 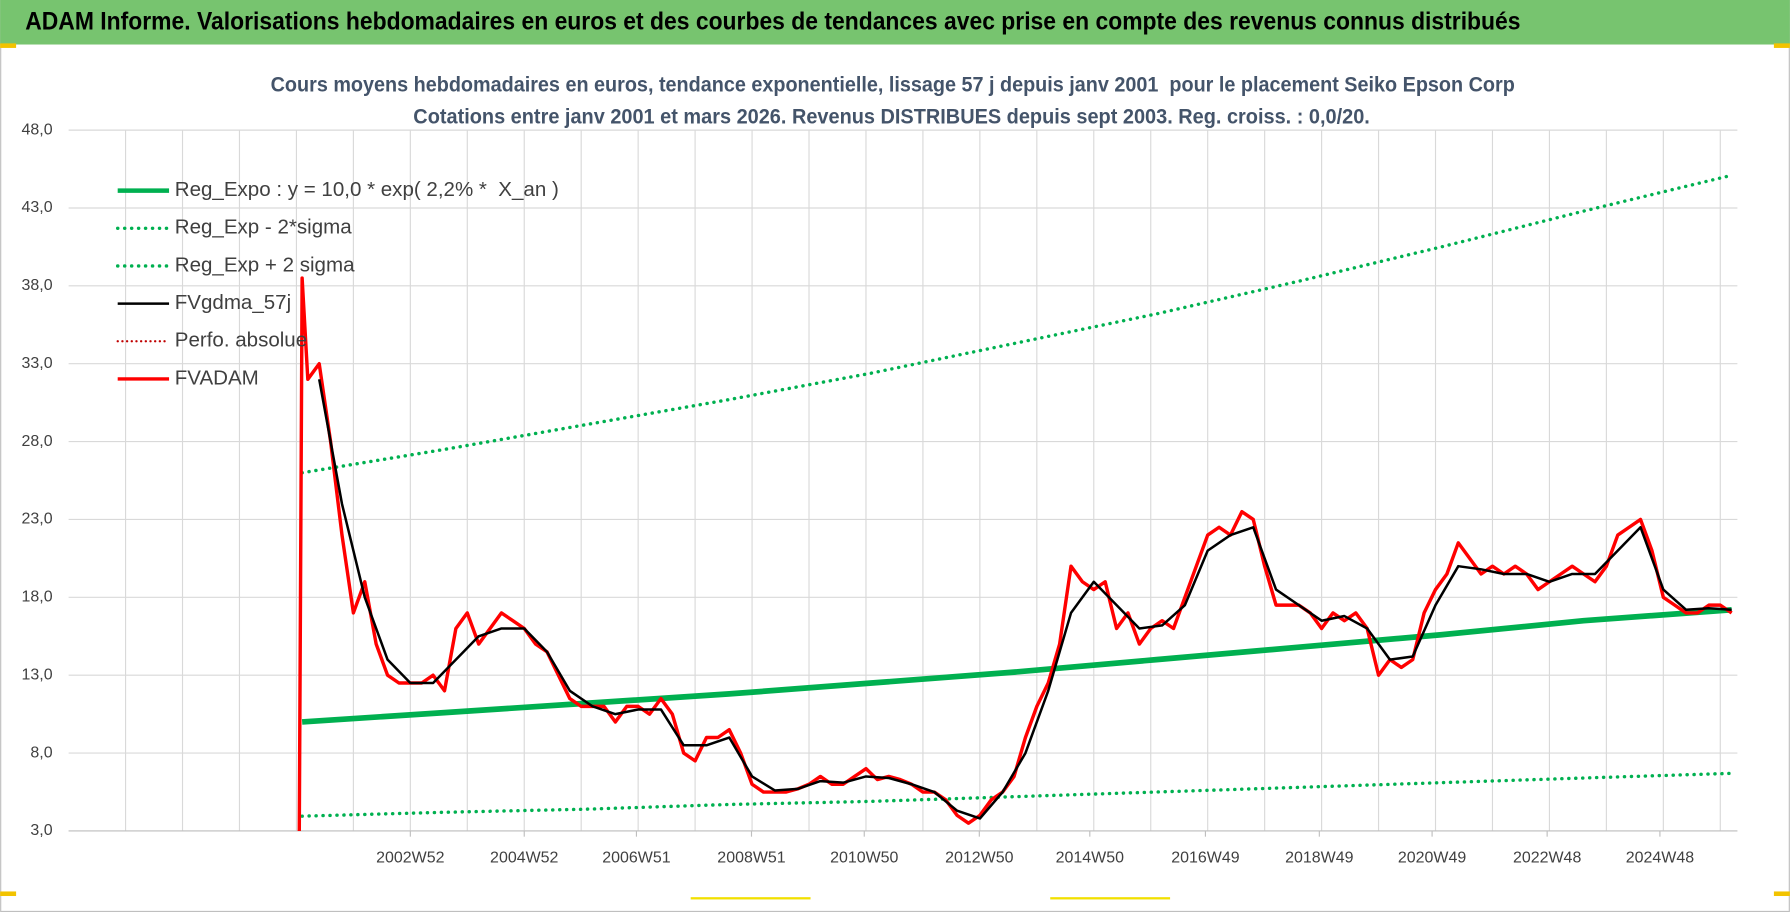 I want to click on x-tick-label: 2012W50, so click(x=979, y=858).